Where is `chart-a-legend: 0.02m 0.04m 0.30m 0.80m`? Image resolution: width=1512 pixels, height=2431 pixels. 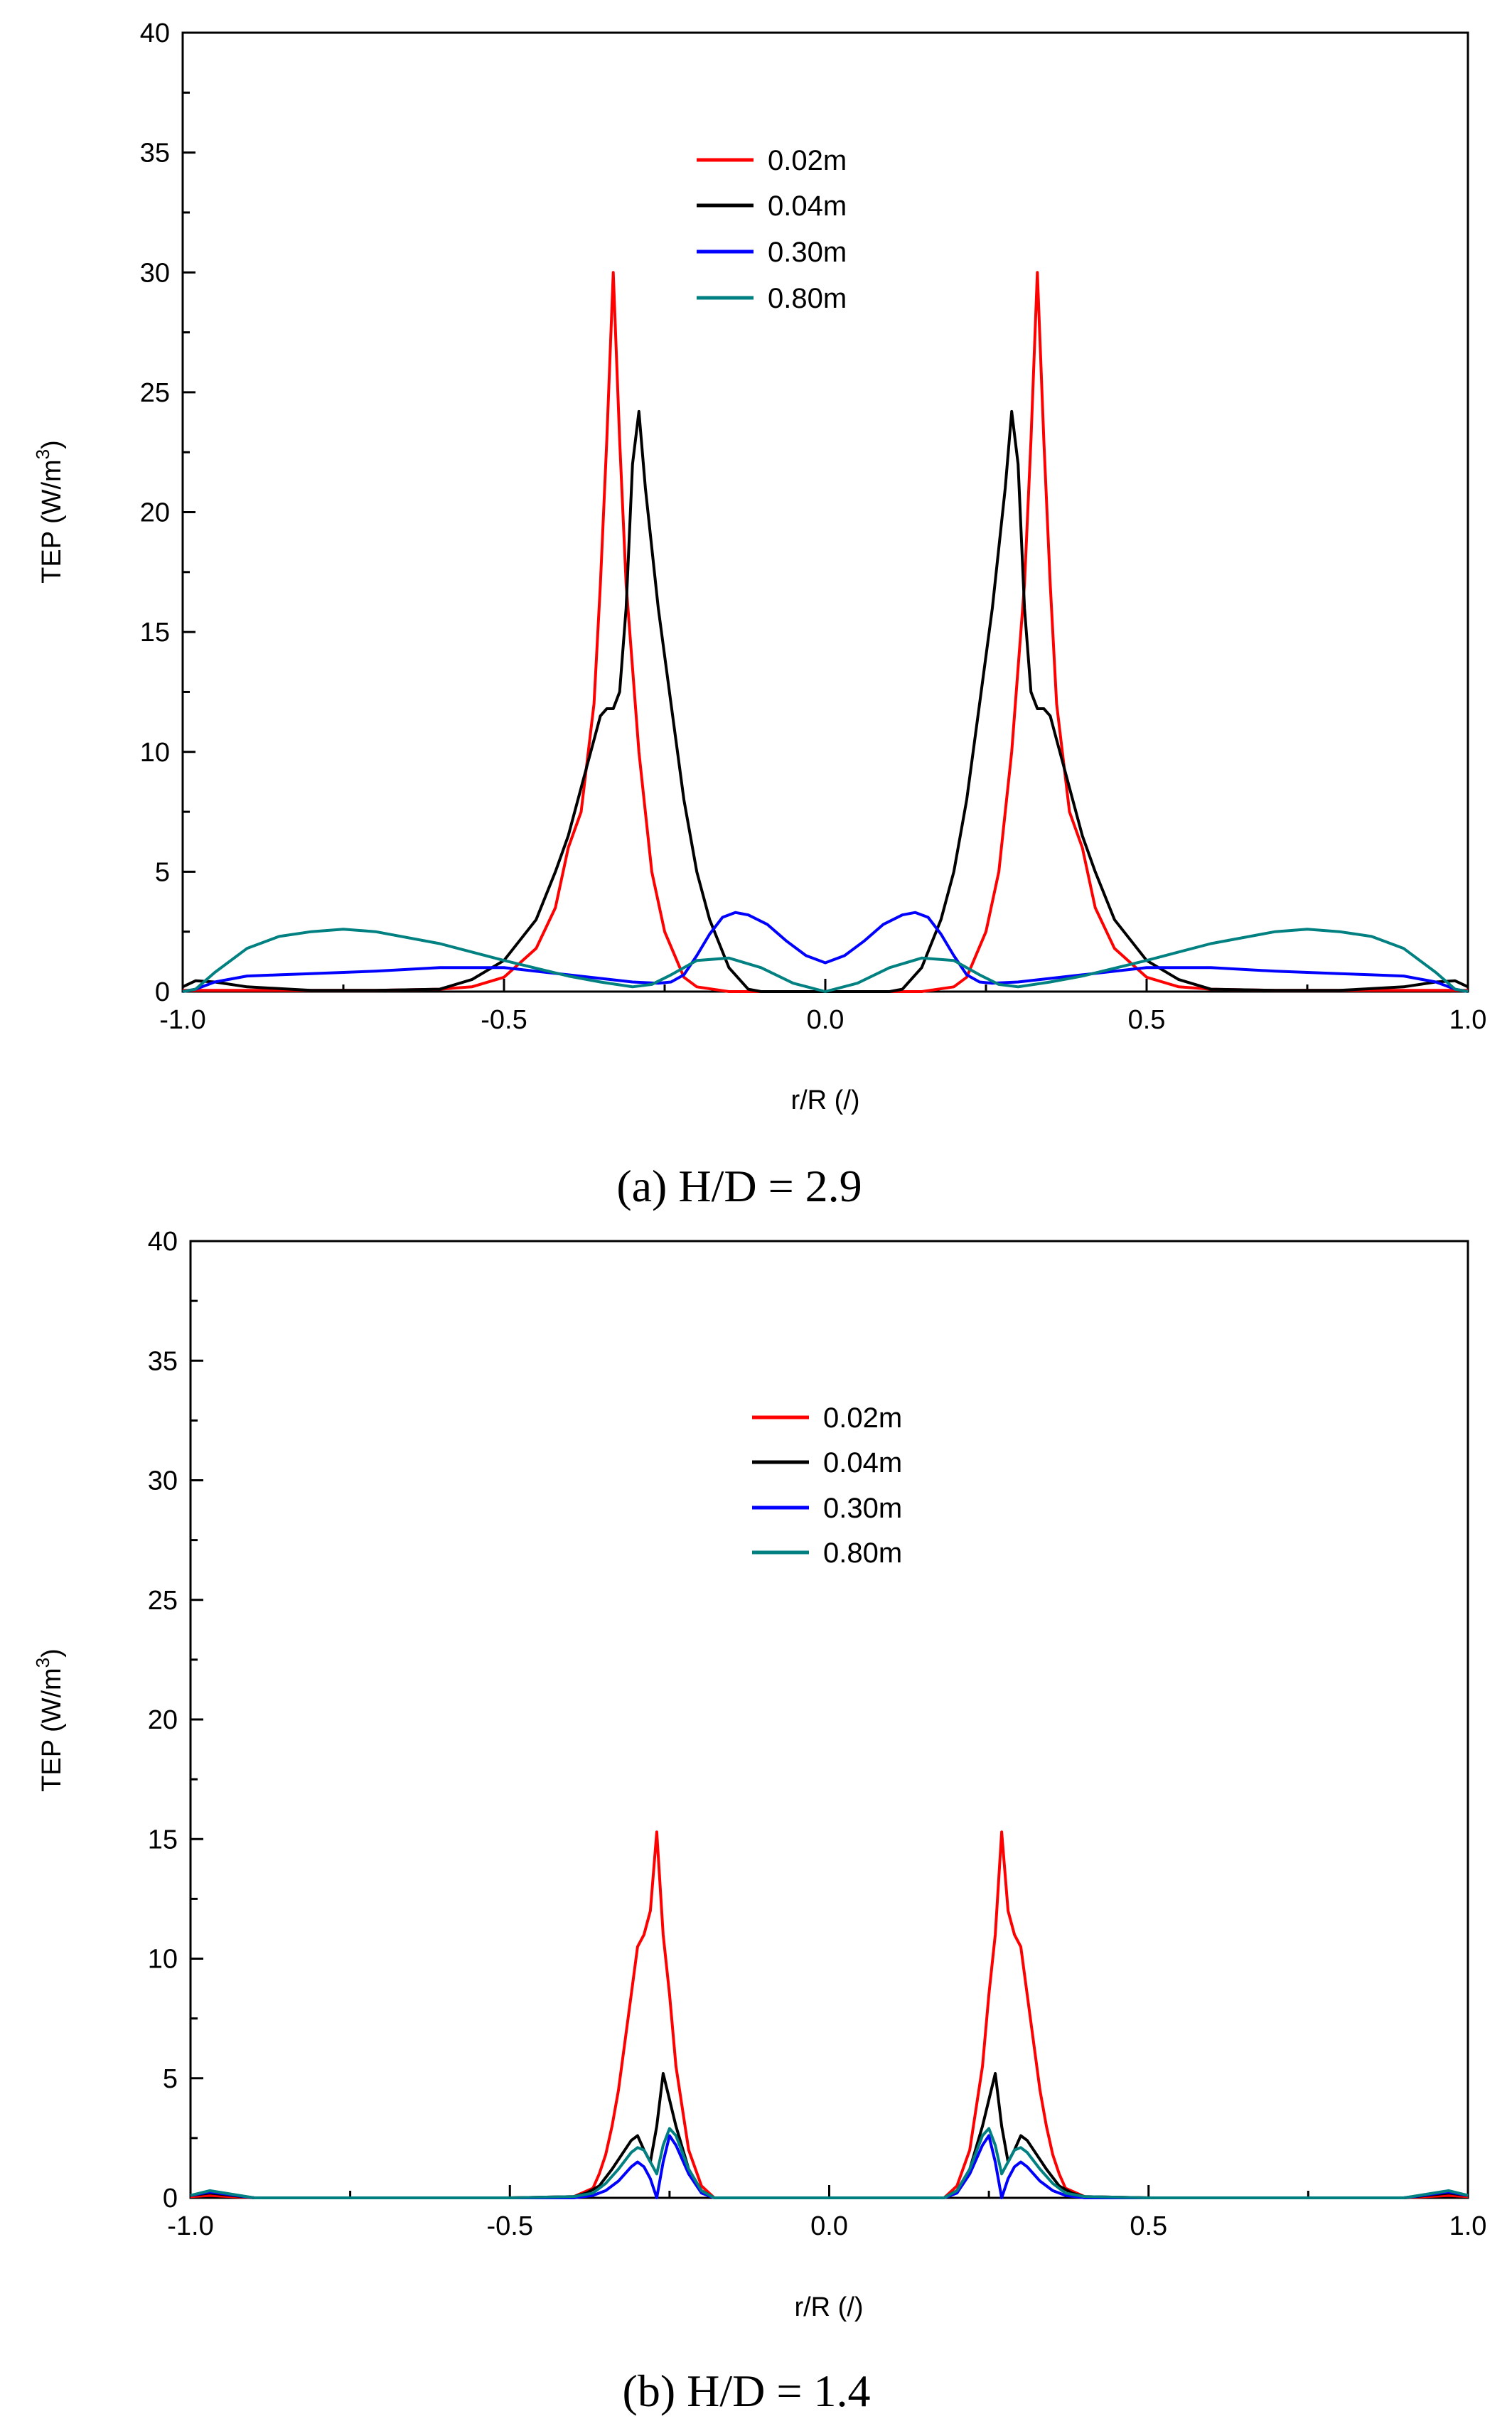
chart-a-legend: 0.02m 0.04m 0.30m 0.80m is located at coordinates (772, 230).